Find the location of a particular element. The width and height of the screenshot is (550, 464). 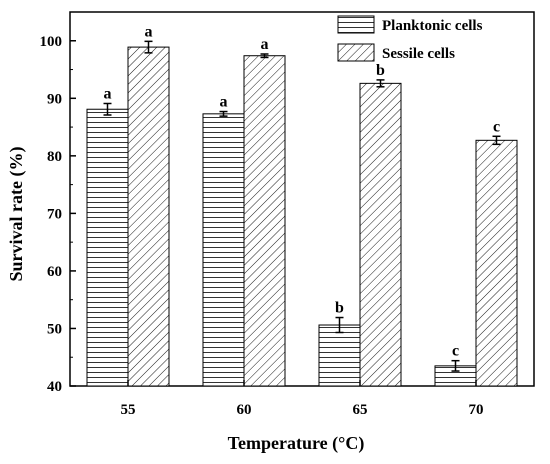

y-tick-label: 70 is located at coordinates (54, 214).